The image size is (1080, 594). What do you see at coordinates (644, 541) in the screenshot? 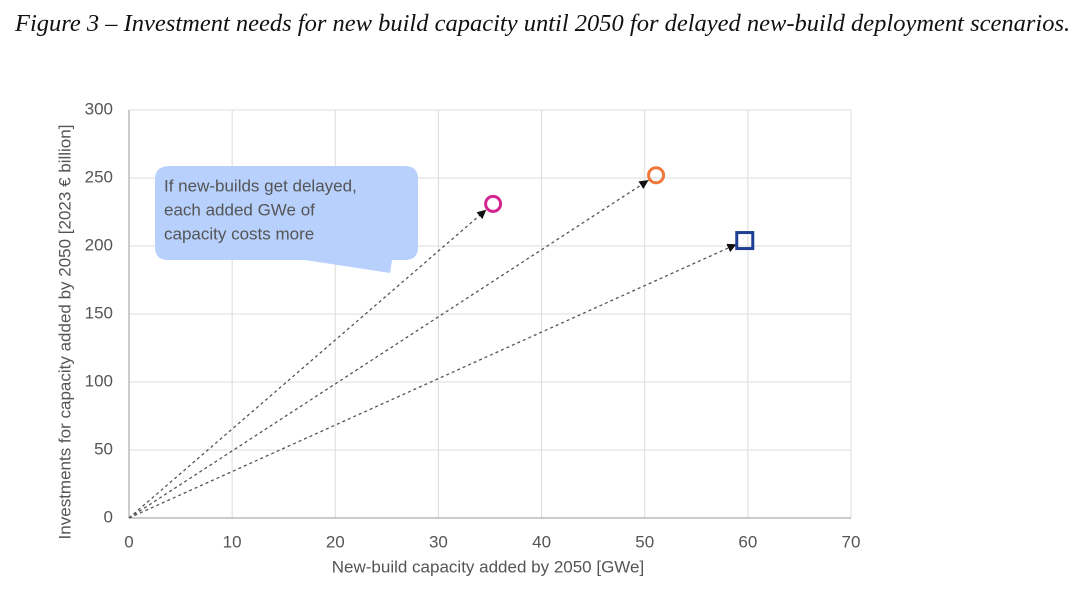
I see `x-tick-label: 50` at bounding box center [644, 541].